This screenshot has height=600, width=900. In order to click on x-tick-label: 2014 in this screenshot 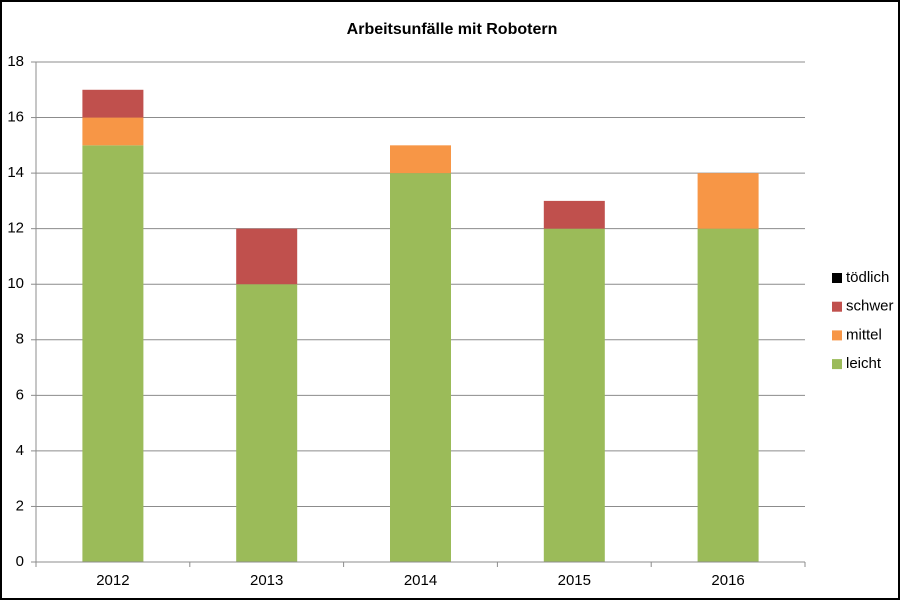, I will do `click(420, 580)`.